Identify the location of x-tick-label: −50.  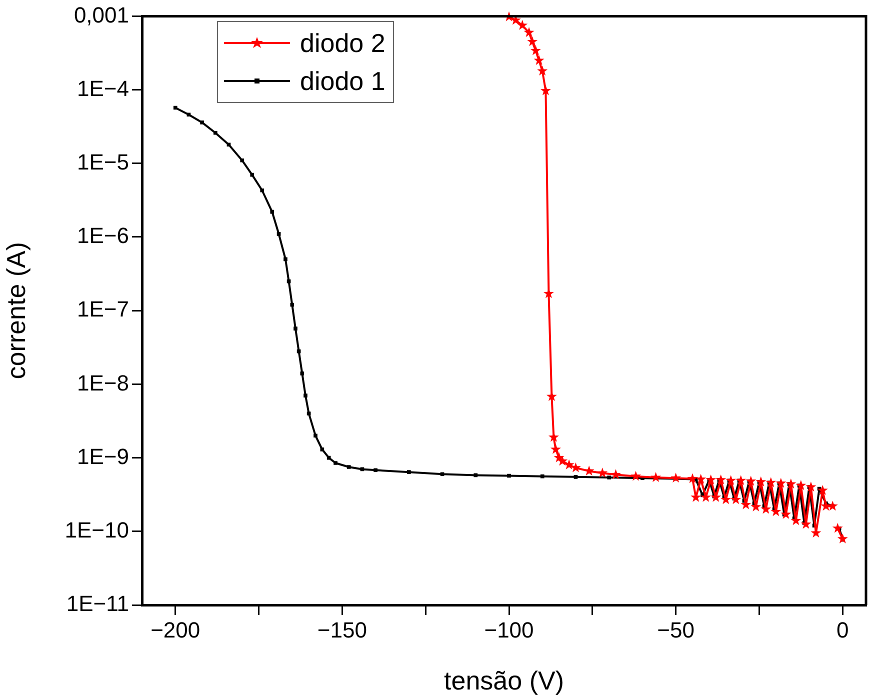
(675, 629).